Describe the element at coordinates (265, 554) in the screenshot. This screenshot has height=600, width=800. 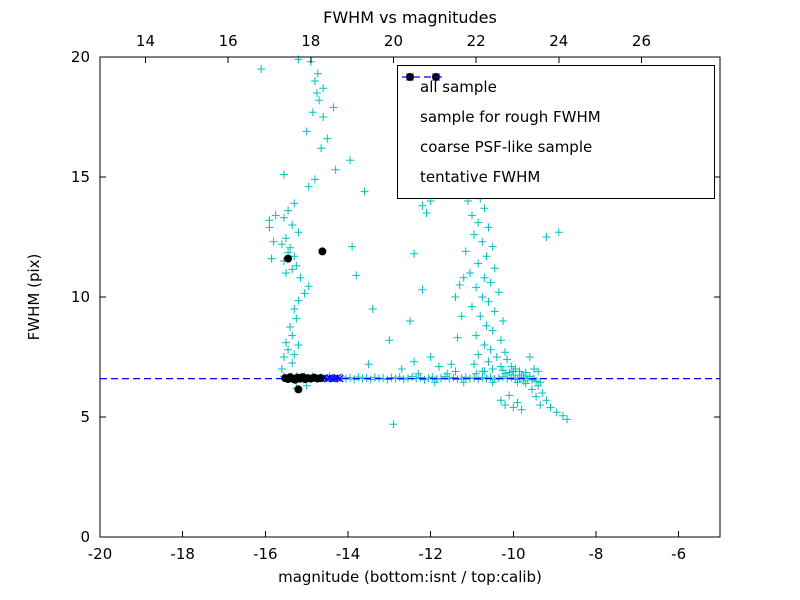
I see `x-tick-label: -16` at that location.